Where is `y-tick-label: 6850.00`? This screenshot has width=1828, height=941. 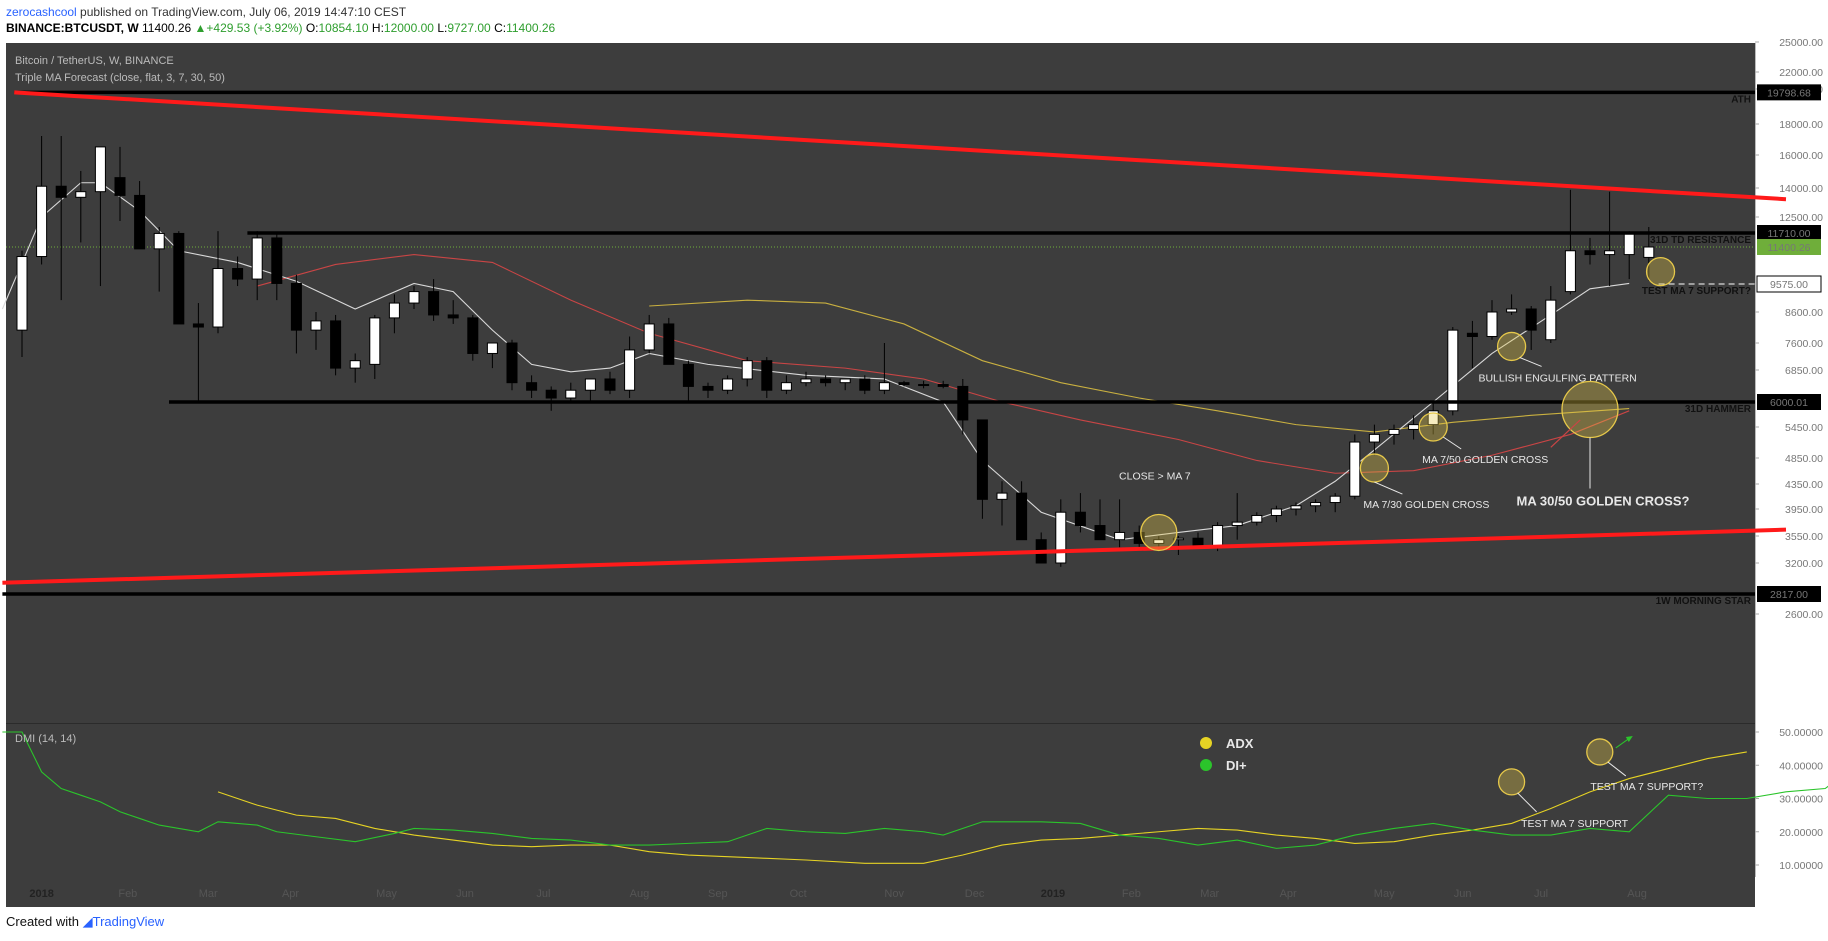
y-tick-label: 6850.00 is located at coordinates (1804, 371).